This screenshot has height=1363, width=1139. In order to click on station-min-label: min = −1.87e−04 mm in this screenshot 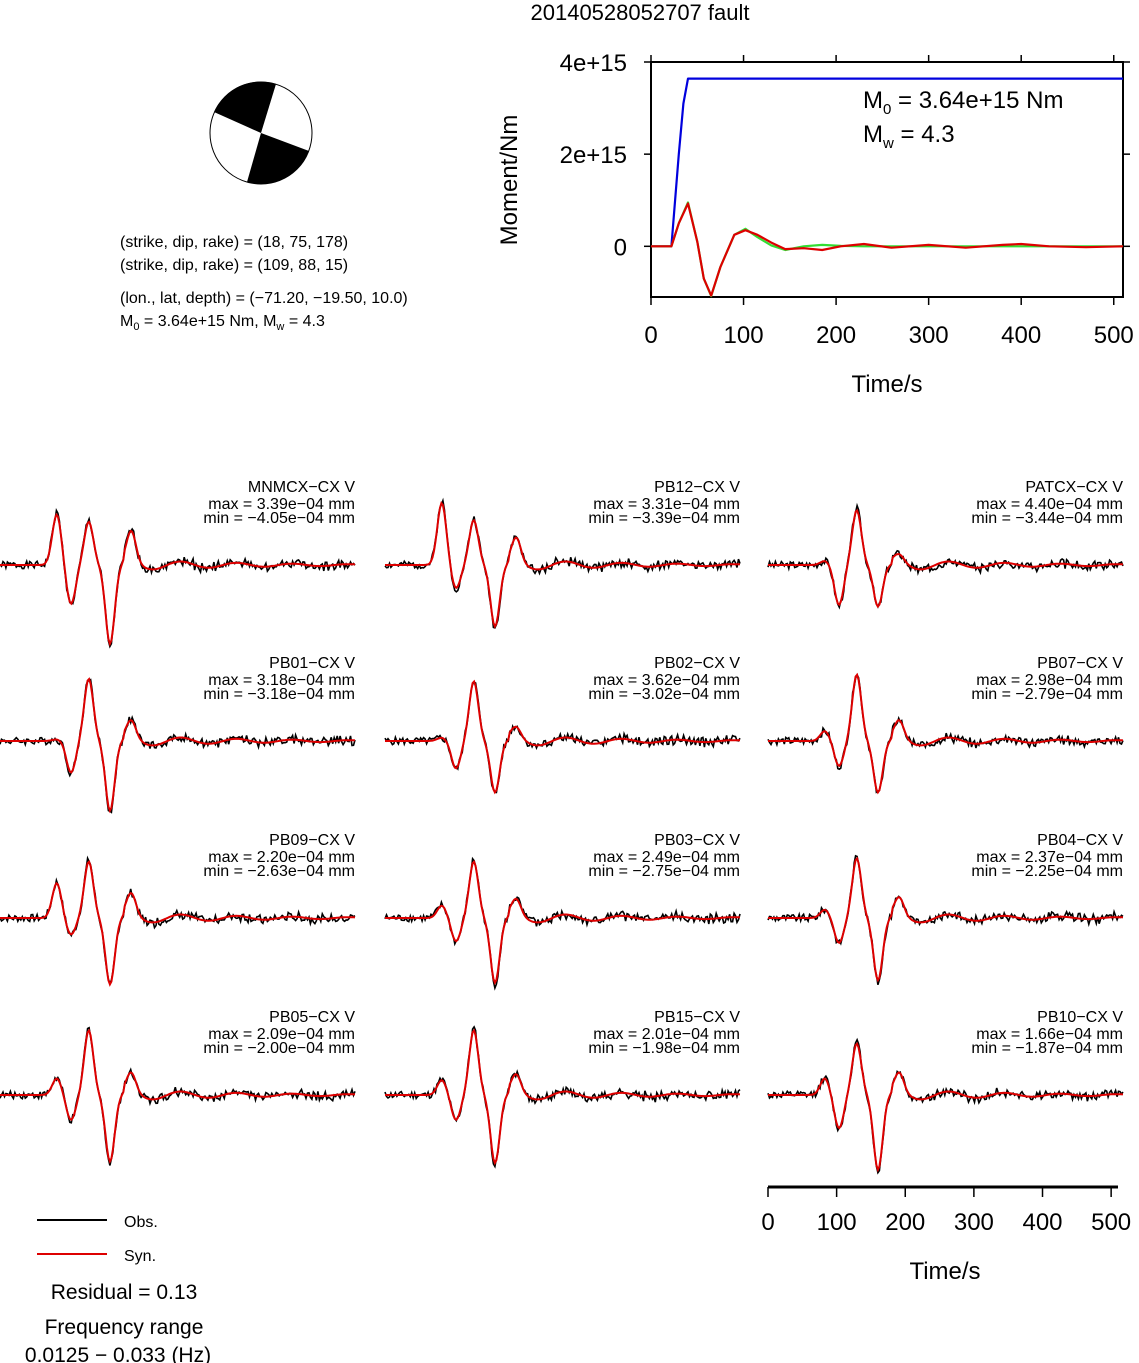, I will do `click(1047, 1048)`.